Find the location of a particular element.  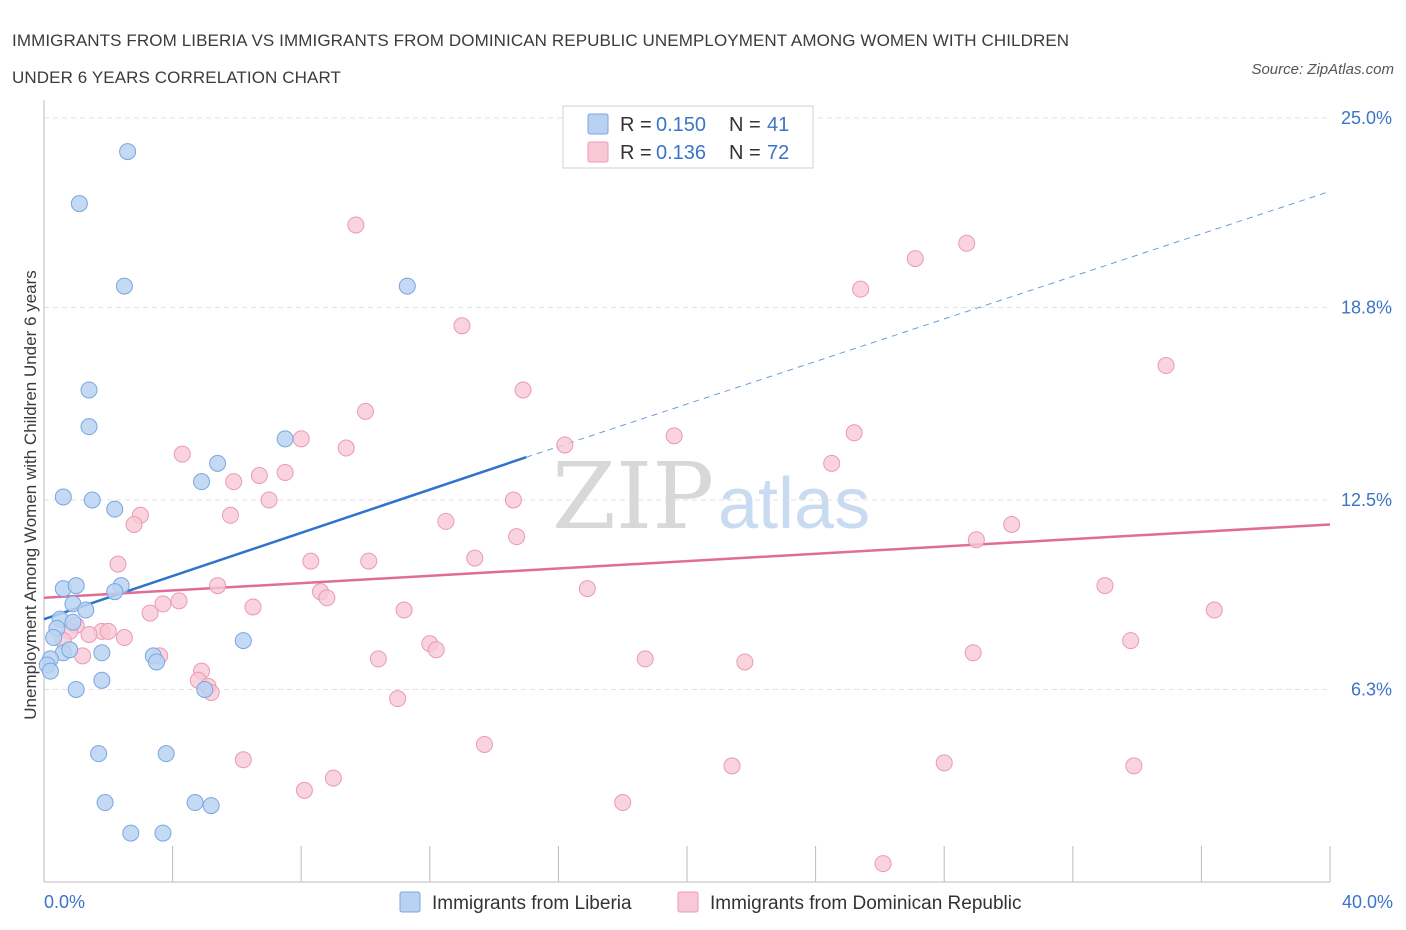

legend-n-label-2: N = is located at coordinates (745, 153).